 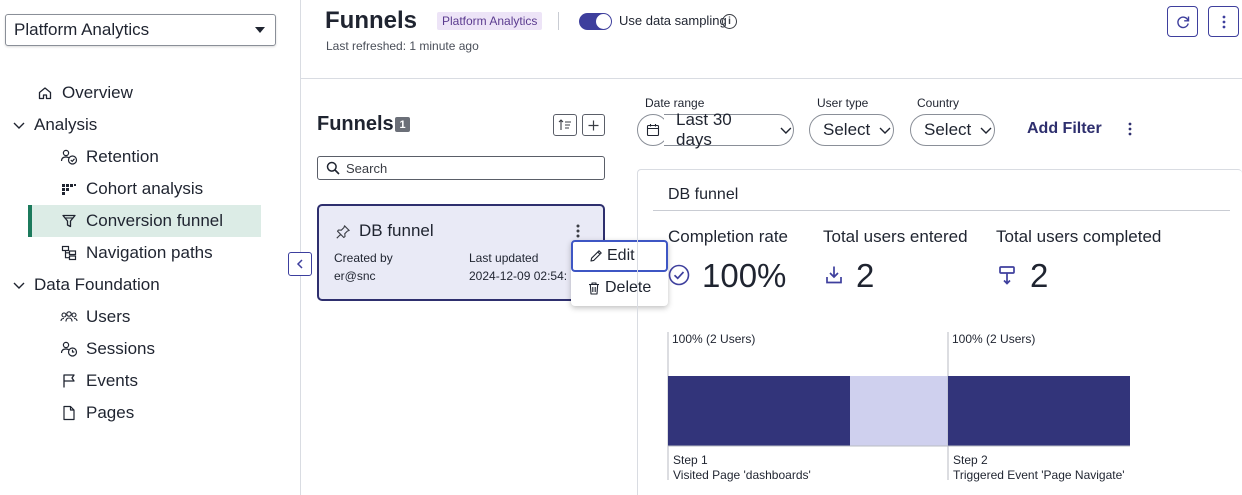 I want to click on plus-icon, so click(x=593, y=125).